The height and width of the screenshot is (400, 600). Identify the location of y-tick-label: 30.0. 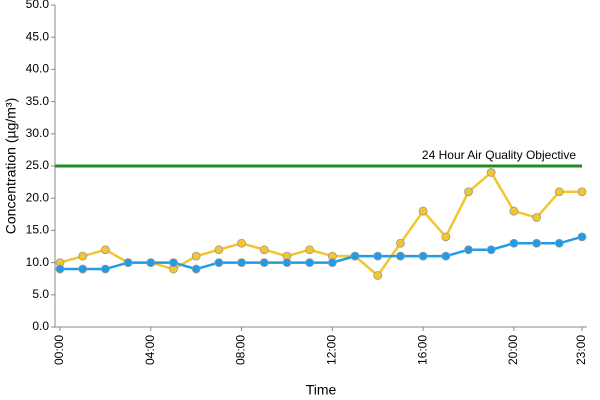
(38, 133).